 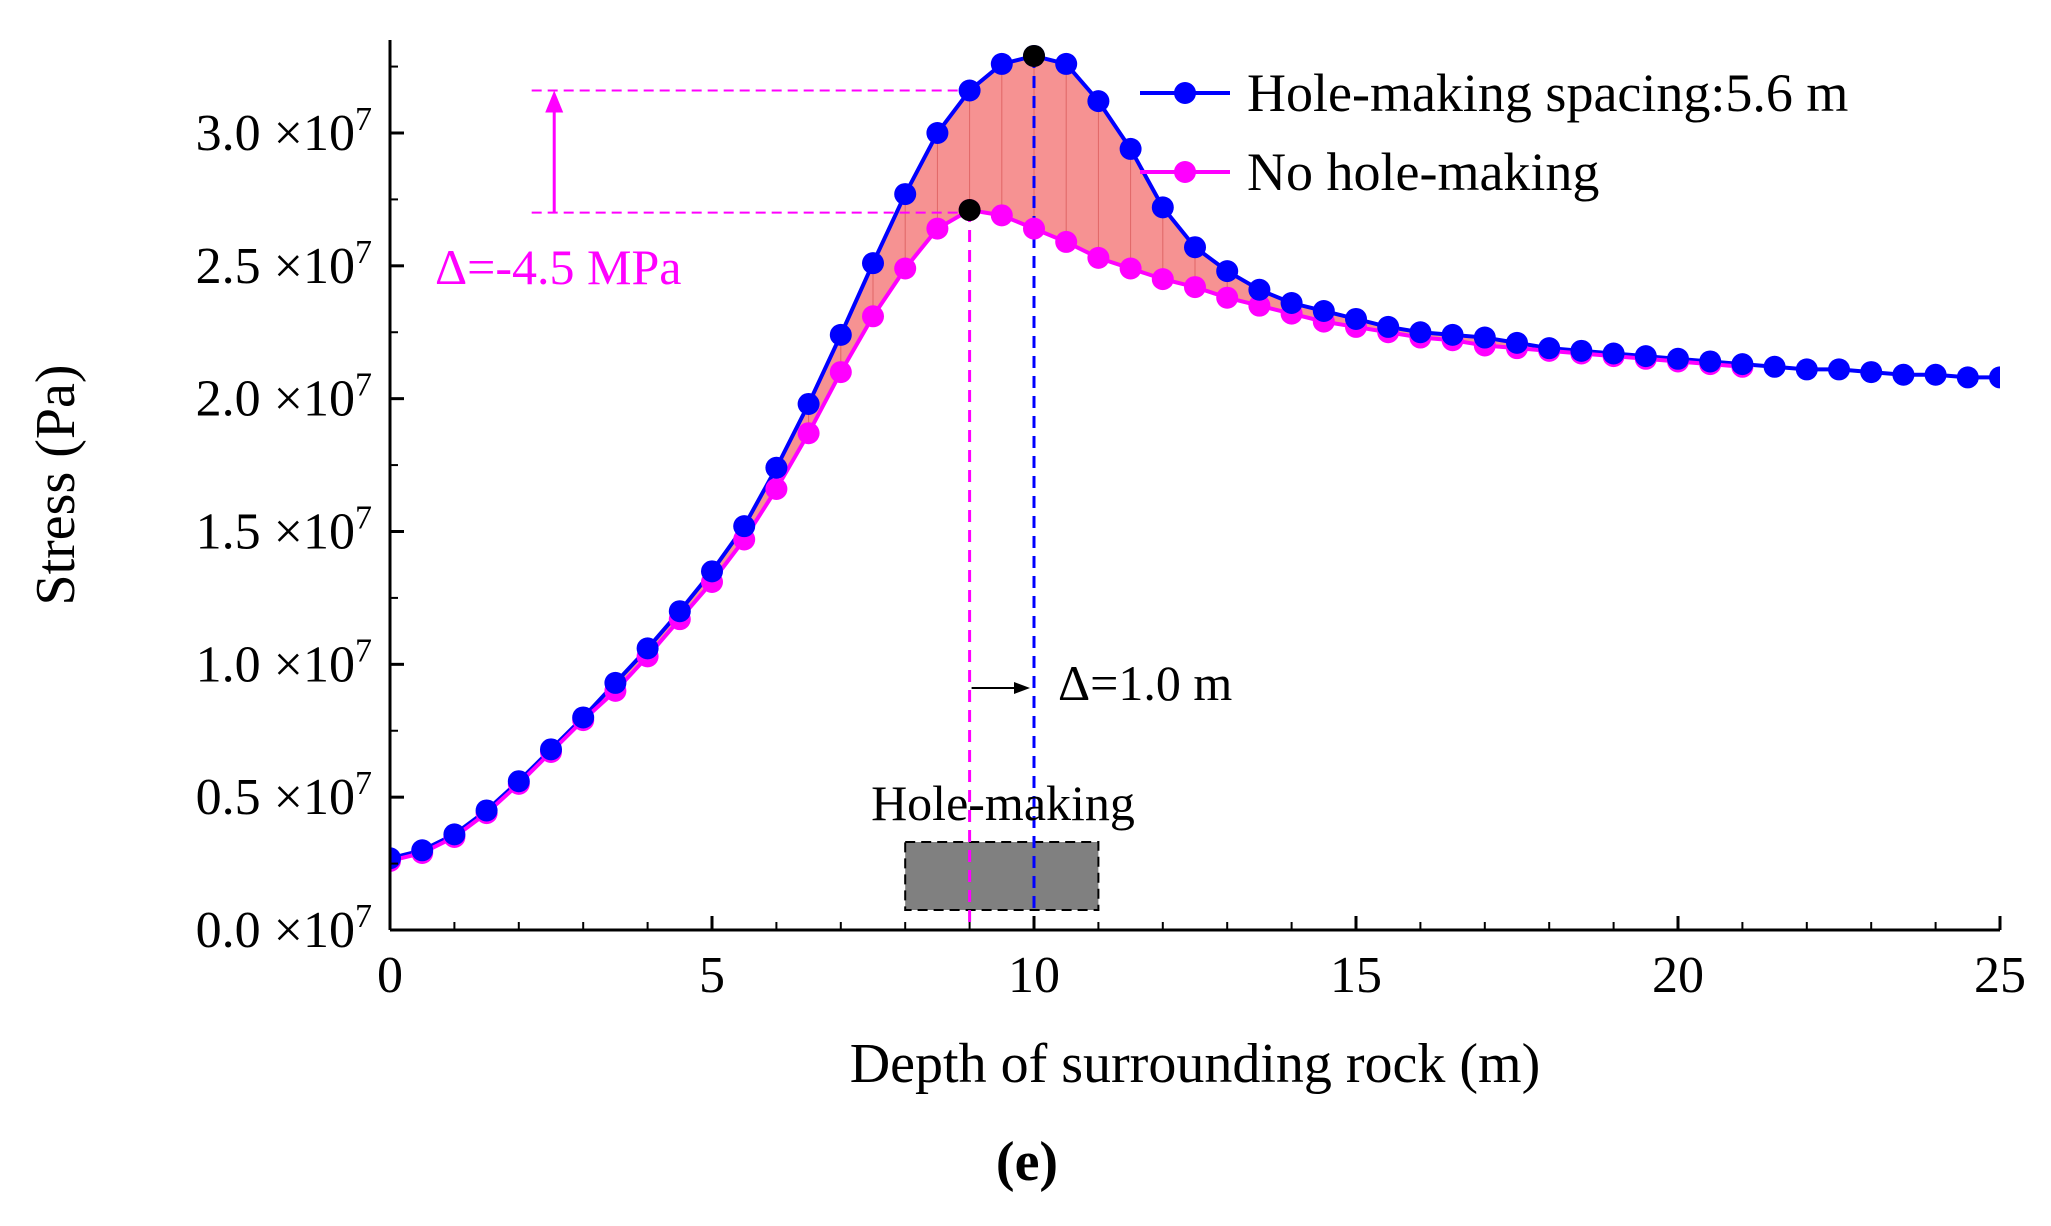 I want to click on stress-delta-annotation: Δ=-4.5 MPa, so click(x=558, y=267).